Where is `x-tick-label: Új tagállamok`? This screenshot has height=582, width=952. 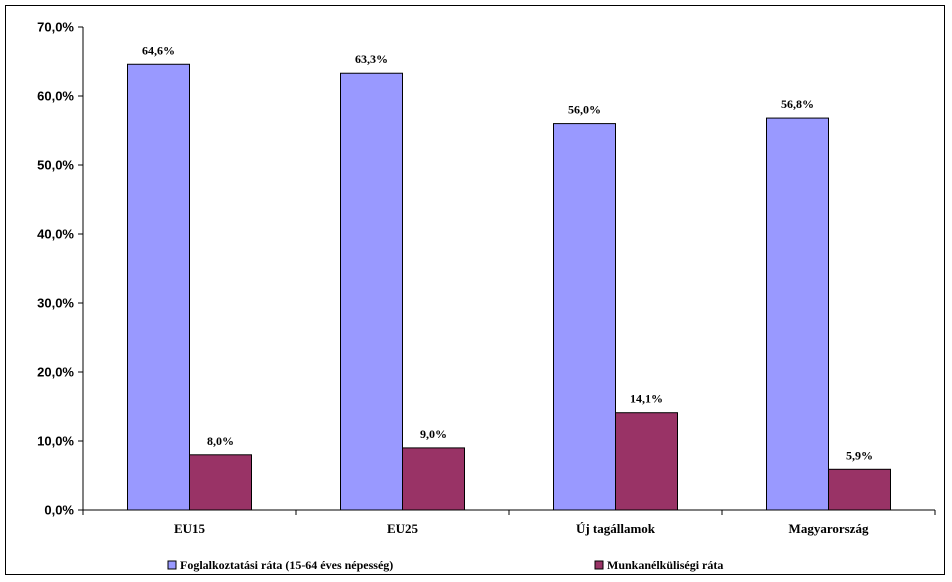
x-tick-label: Új tagállamok is located at coordinates (616, 528).